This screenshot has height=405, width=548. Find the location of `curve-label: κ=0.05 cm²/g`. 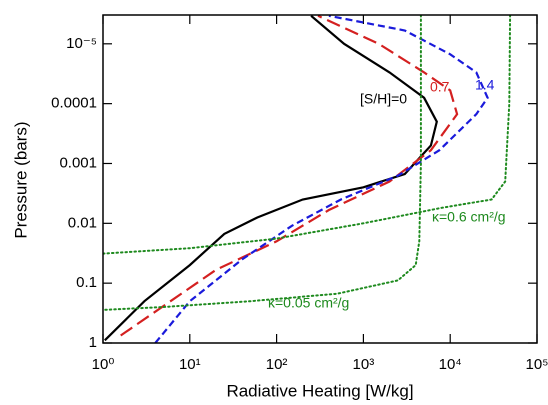

curve-label: κ=0.05 cm²/g is located at coordinates (308, 303).